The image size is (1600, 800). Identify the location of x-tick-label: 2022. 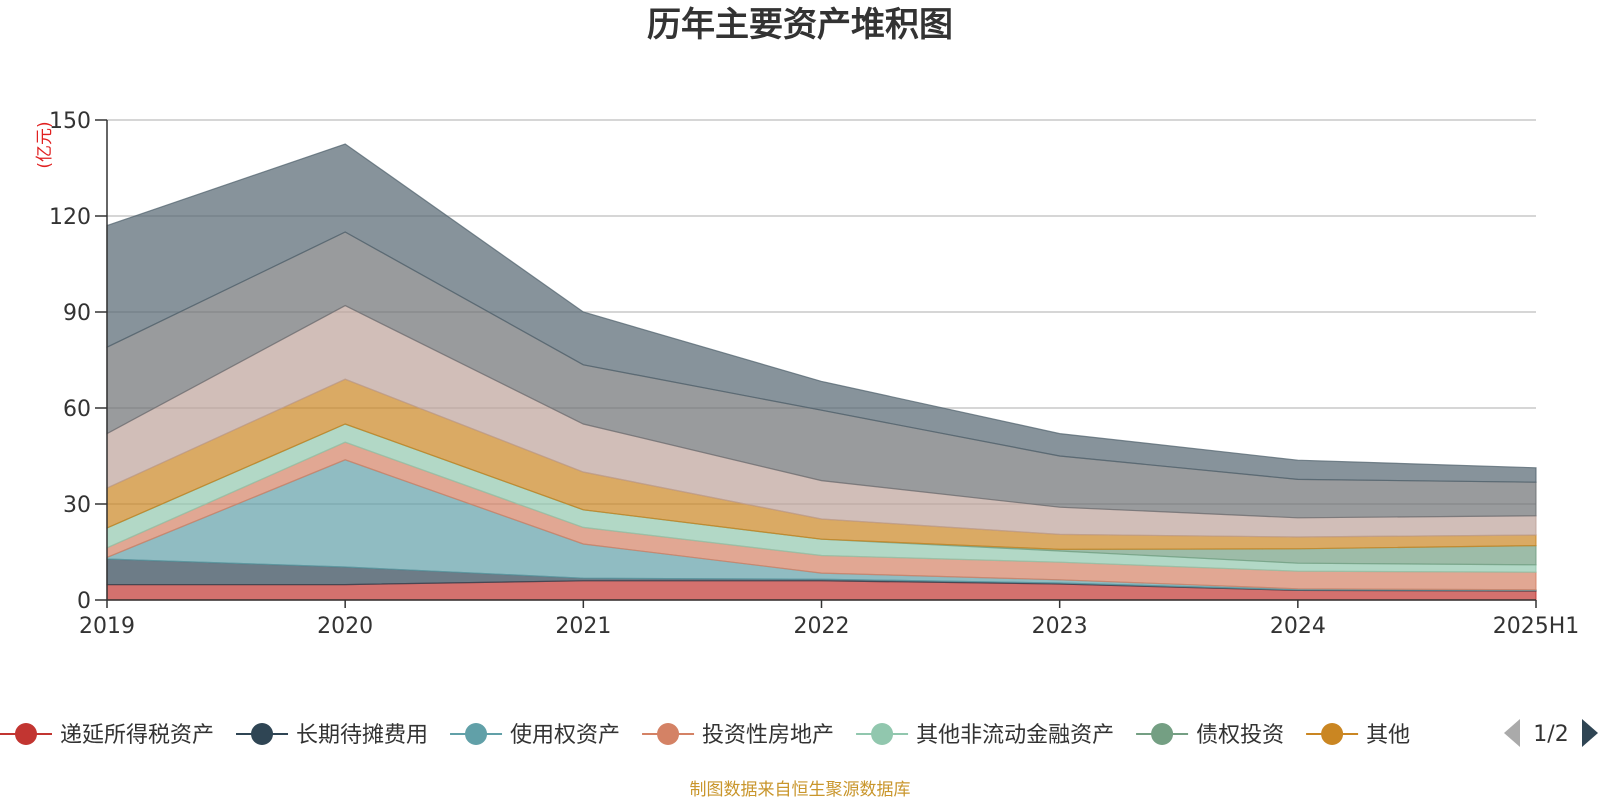
(822, 626).